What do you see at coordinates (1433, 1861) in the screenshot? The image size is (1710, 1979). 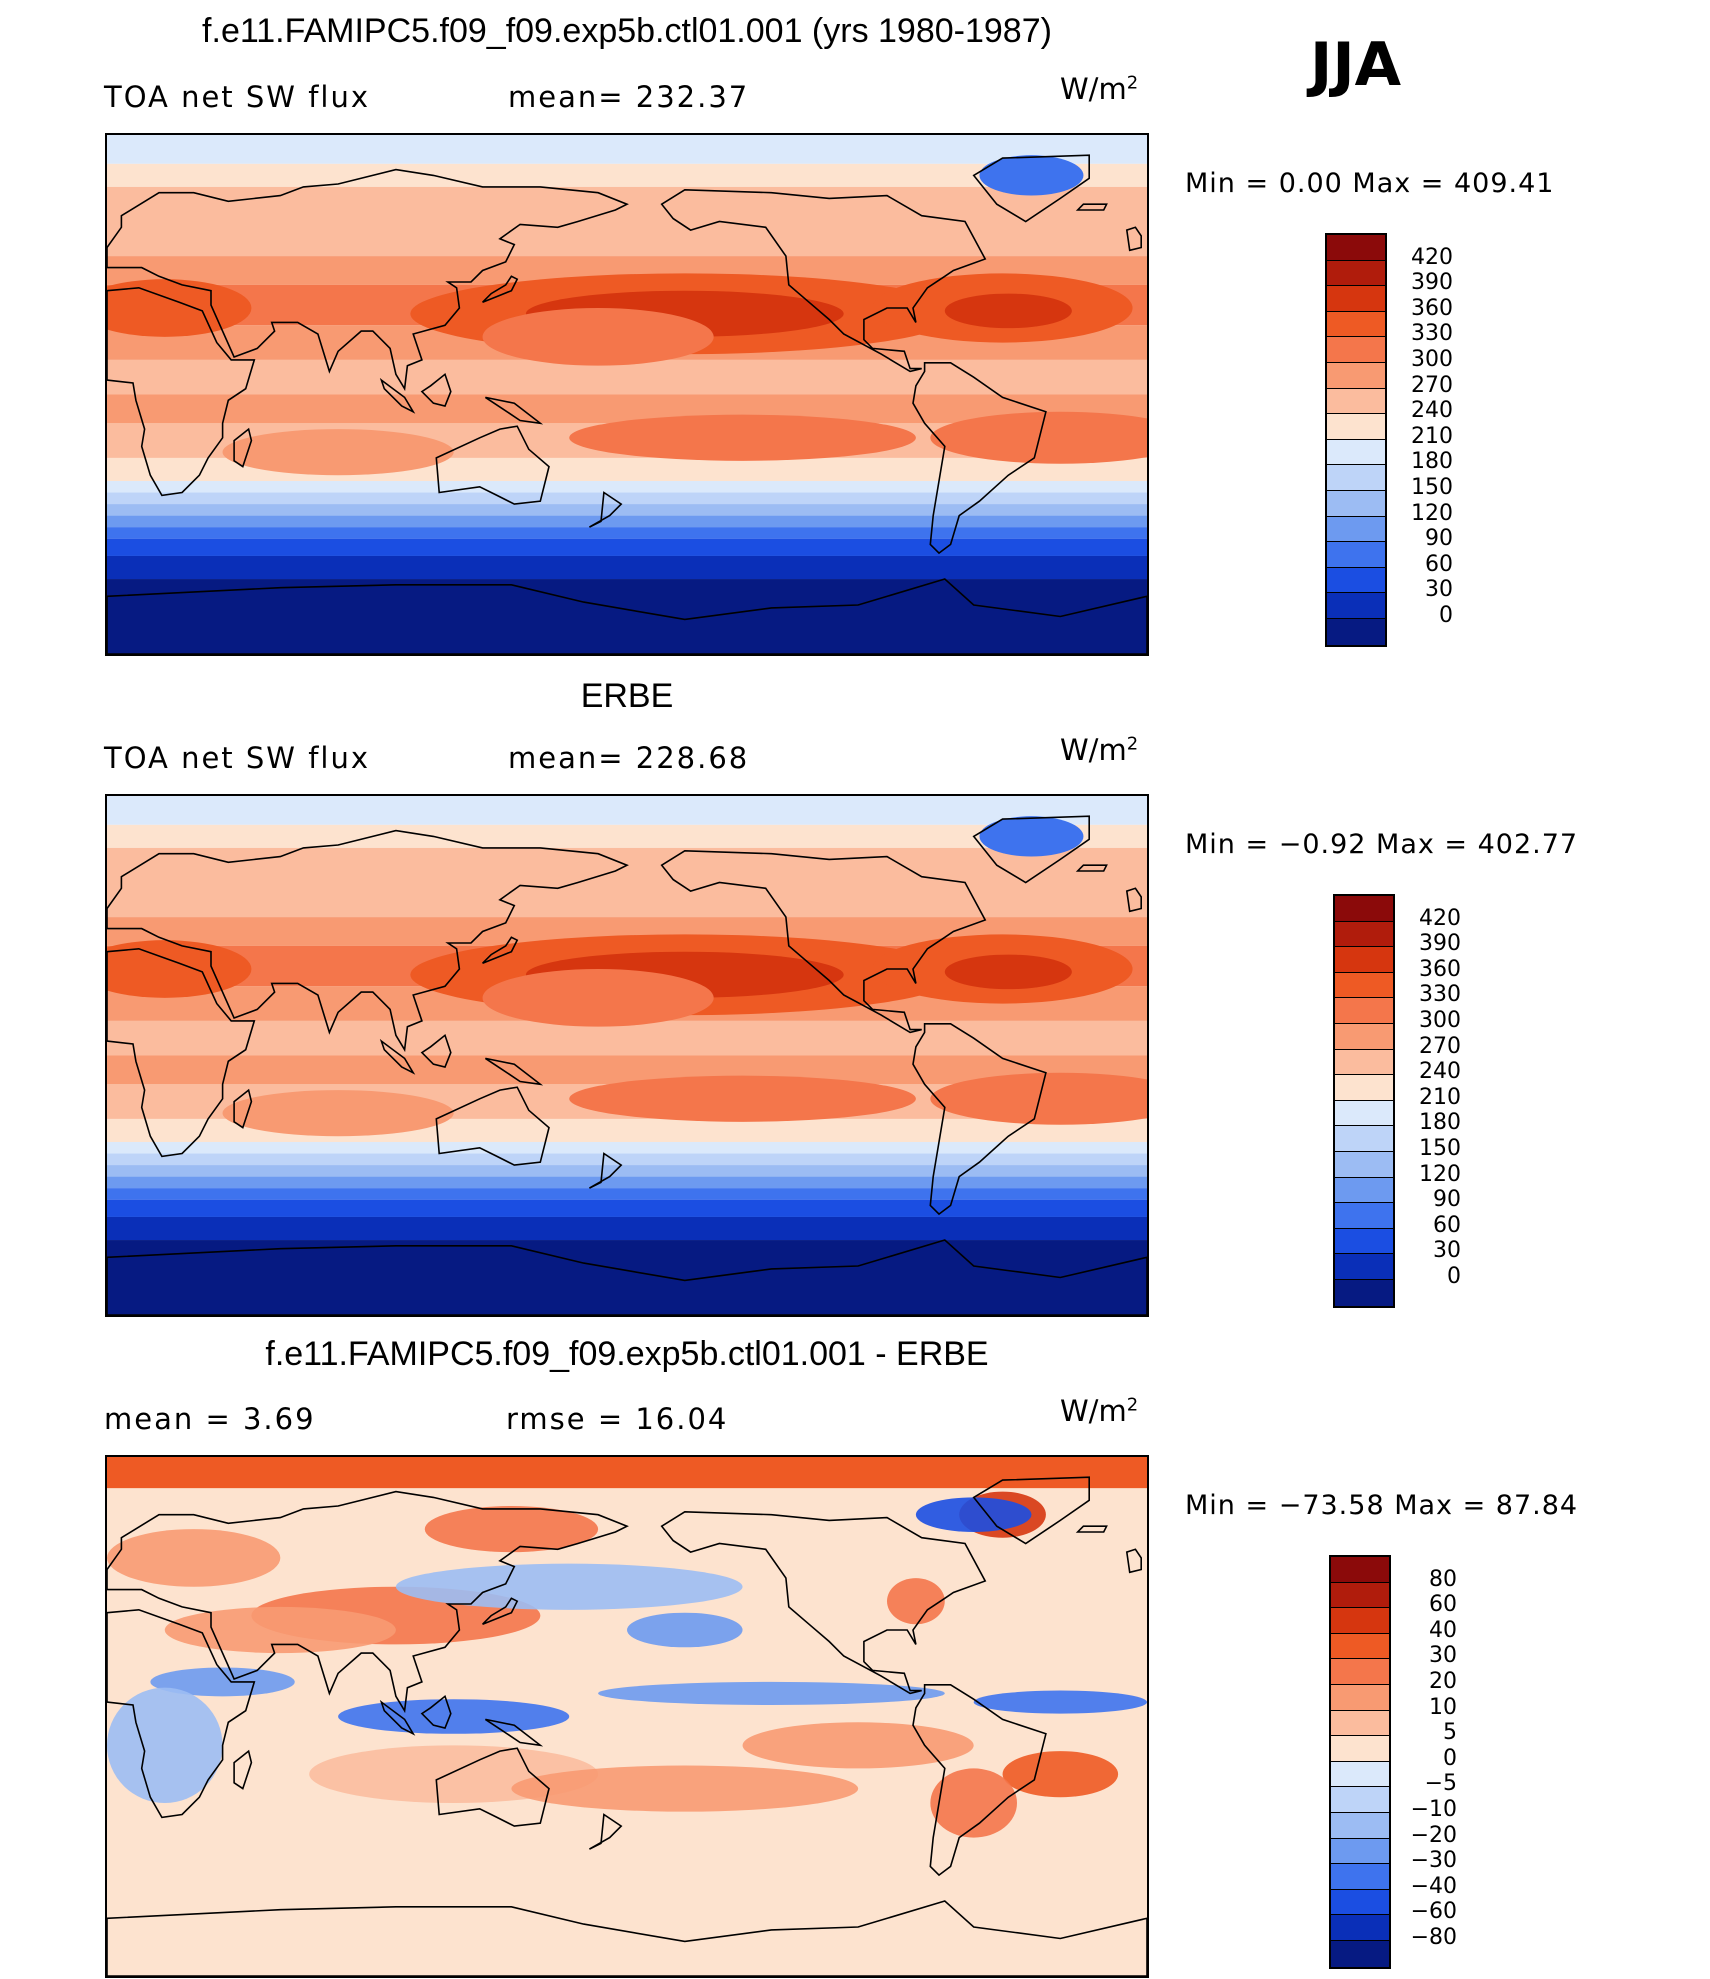 I see `colorbar-tick-label: −30` at bounding box center [1433, 1861].